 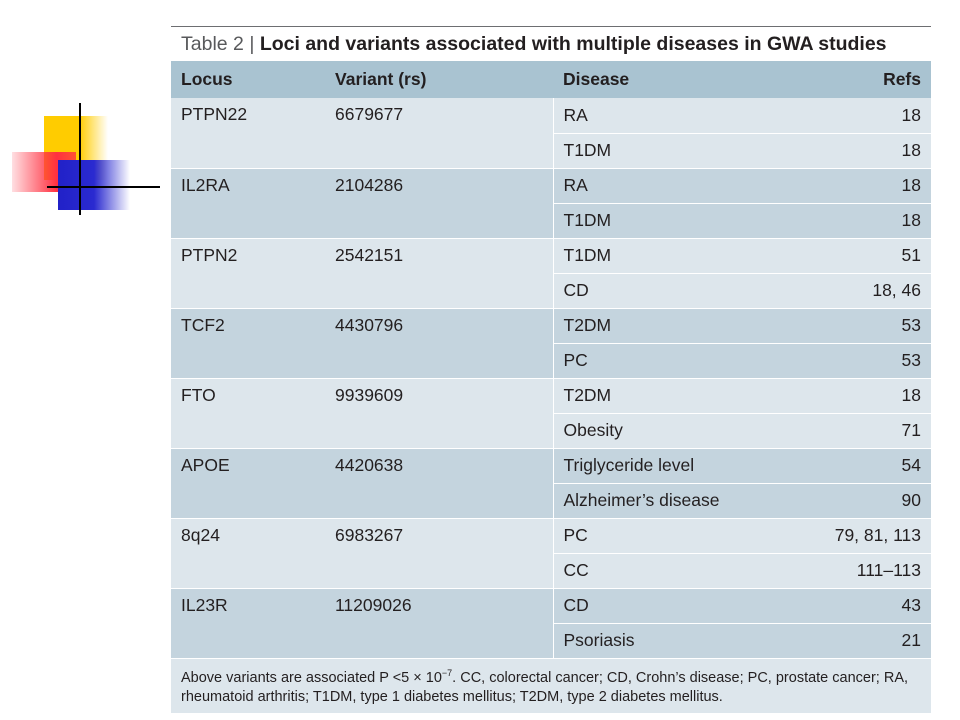 What do you see at coordinates (248, 343) in the screenshot?
I see `cell-locus: TCF2` at bounding box center [248, 343].